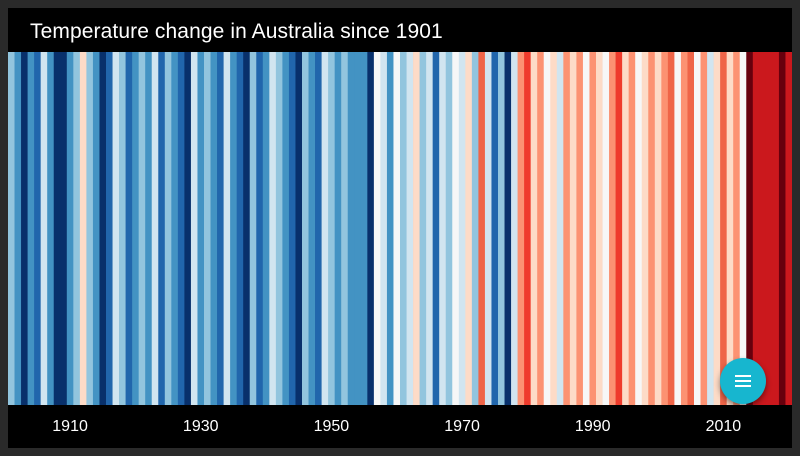 The image size is (800, 456). Describe the element at coordinates (214, 228) in the screenshot. I see `stripe-1932` at that location.